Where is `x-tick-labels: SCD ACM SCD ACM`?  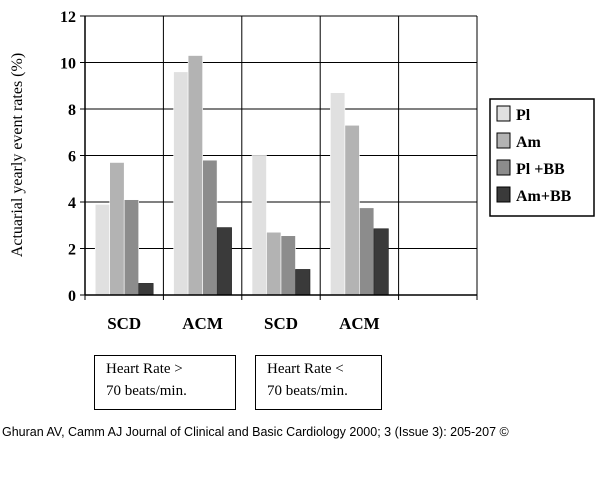 x-tick-labels: SCD ACM SCD ACM is located at coordinates (243, 323).